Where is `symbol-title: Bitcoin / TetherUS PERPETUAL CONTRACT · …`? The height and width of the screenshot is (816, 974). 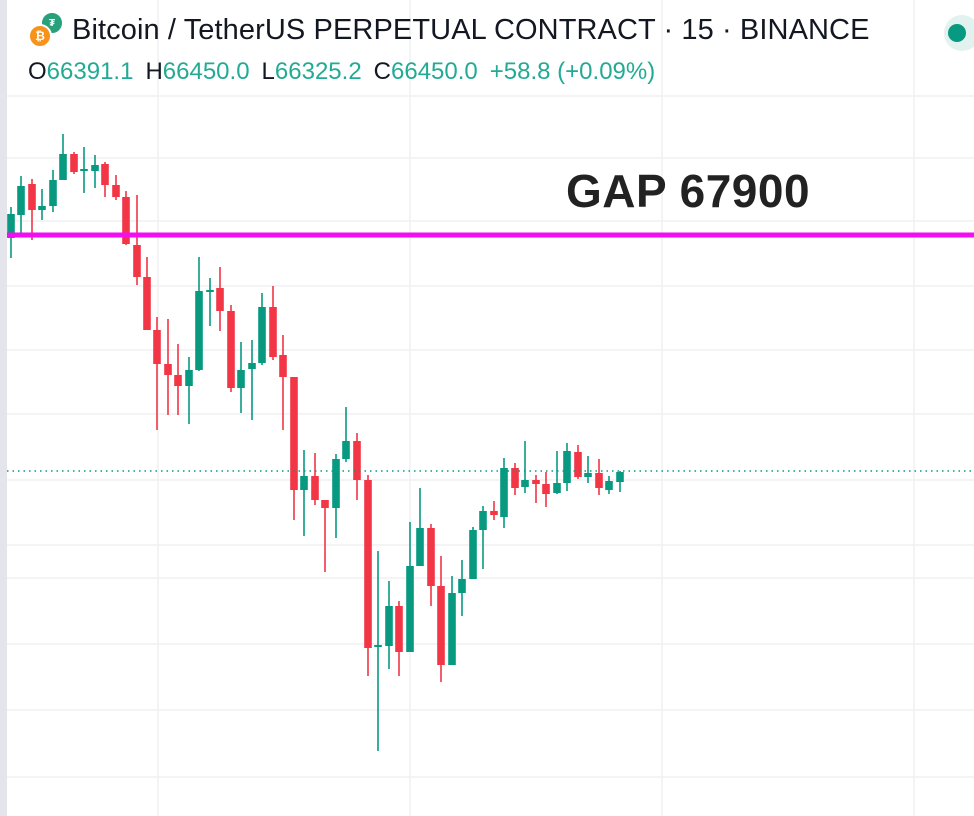
symbol-title: Bitcoin / TetherUS PERPETUAL CONTRACT · … is located at coordinates (471, 29).